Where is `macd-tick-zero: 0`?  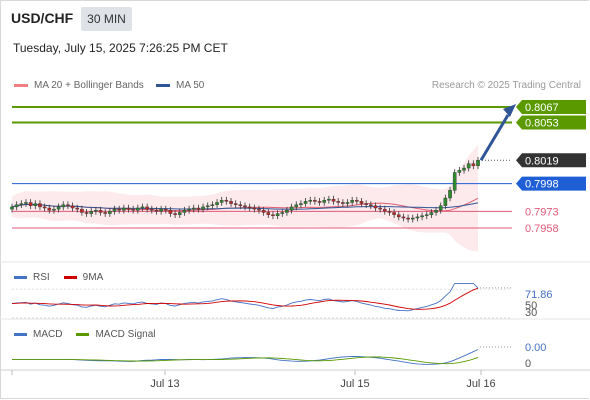
macd-tick-zero: 0 is located at coordinates (528, 364).